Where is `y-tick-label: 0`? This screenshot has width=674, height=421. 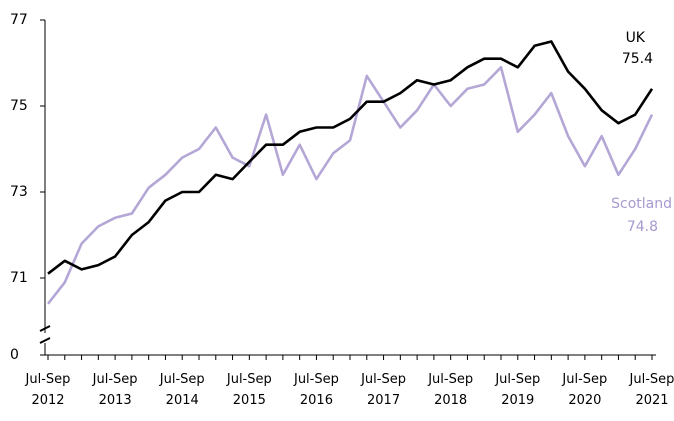
y-tick-label: 0 is located at coordinates (14, 355).